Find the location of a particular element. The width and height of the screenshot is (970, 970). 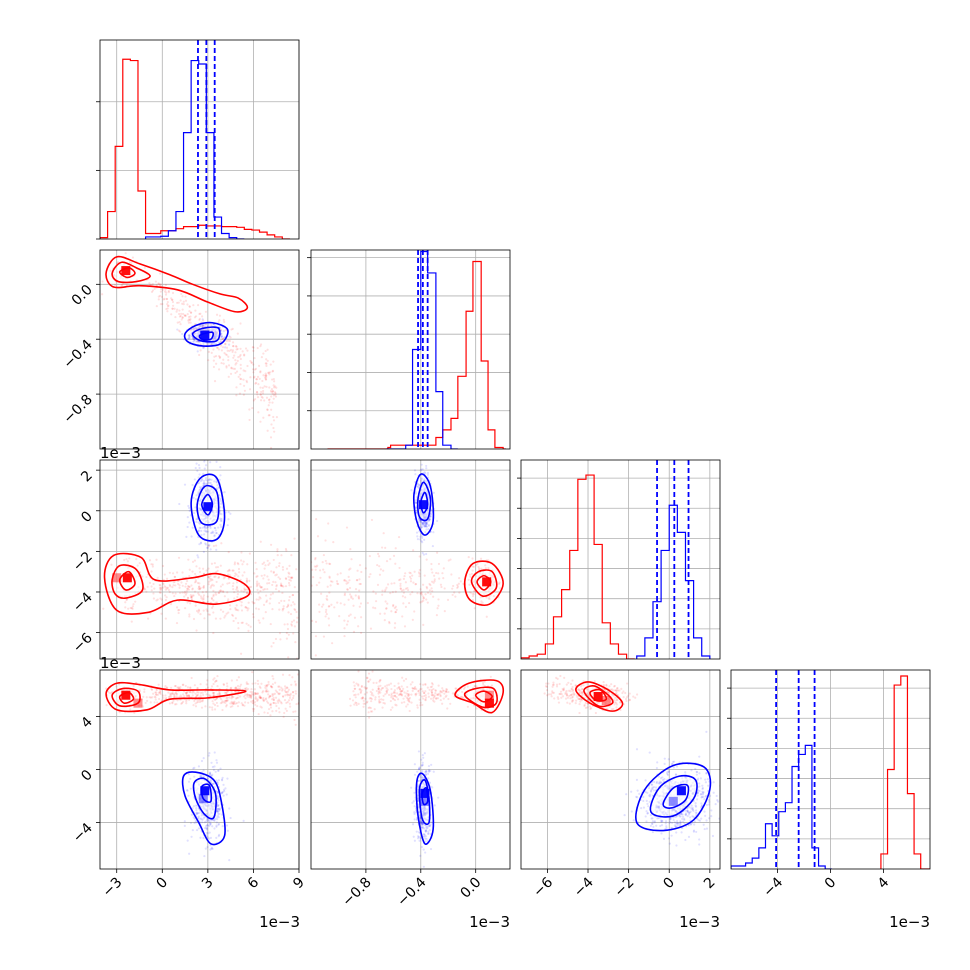

hist-series-group is located at coordinates (830, 769).